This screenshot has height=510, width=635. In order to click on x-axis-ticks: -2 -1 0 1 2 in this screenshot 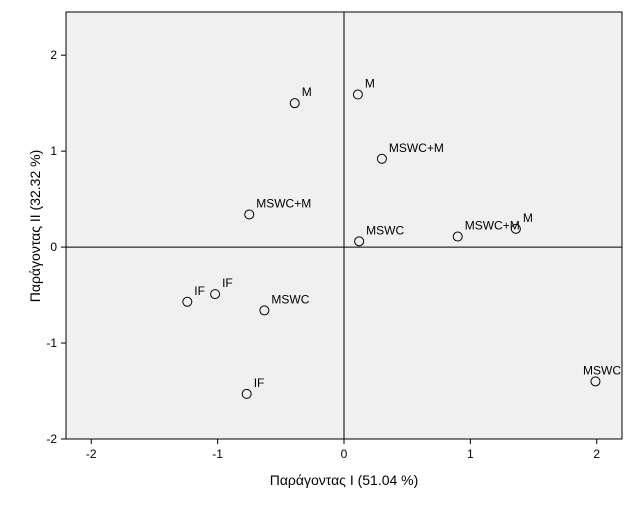, I will do `click(343, 450)`.